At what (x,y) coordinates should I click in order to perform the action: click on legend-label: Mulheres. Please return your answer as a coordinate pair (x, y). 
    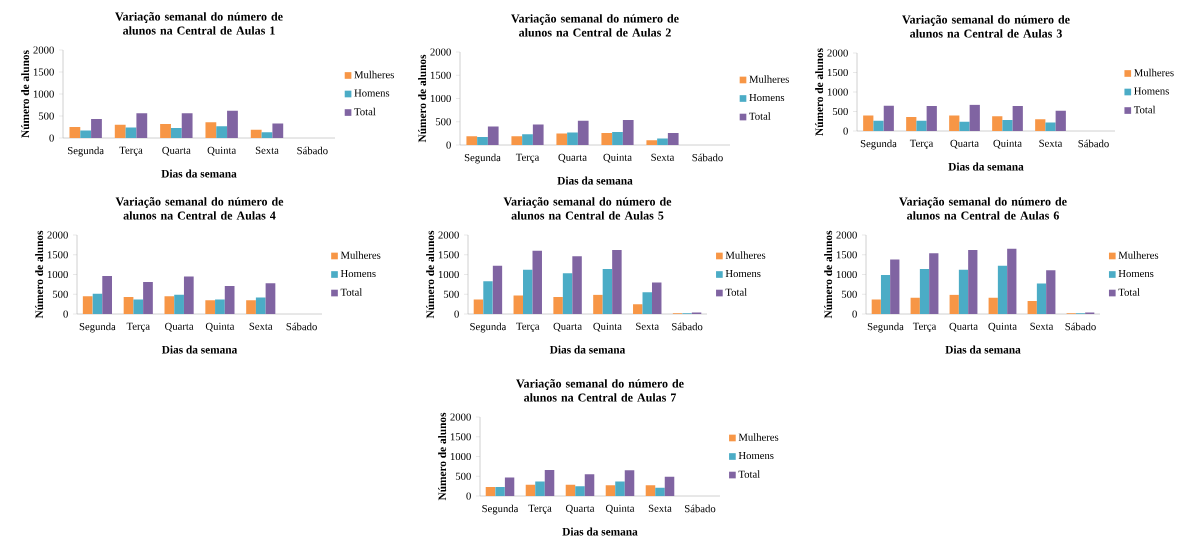
    Looking at the image, I should click on (360, 255).